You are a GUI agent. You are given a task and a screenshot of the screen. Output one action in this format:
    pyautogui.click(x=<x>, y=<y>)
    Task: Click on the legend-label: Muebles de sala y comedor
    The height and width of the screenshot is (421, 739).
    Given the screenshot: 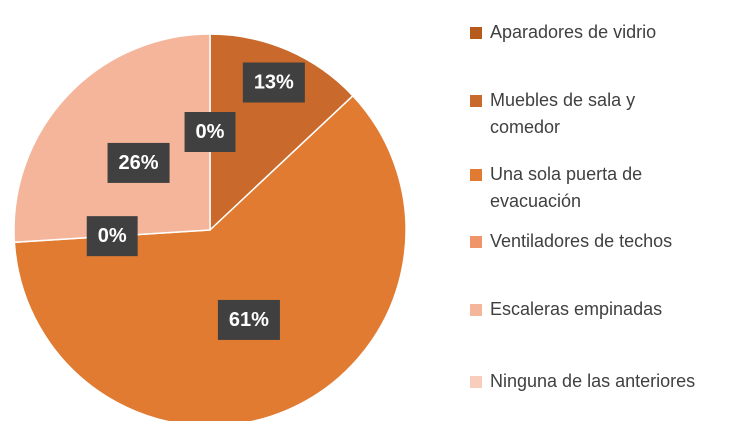 What is the action you would take?
    pyautogui.click(x=563, y=113)
    